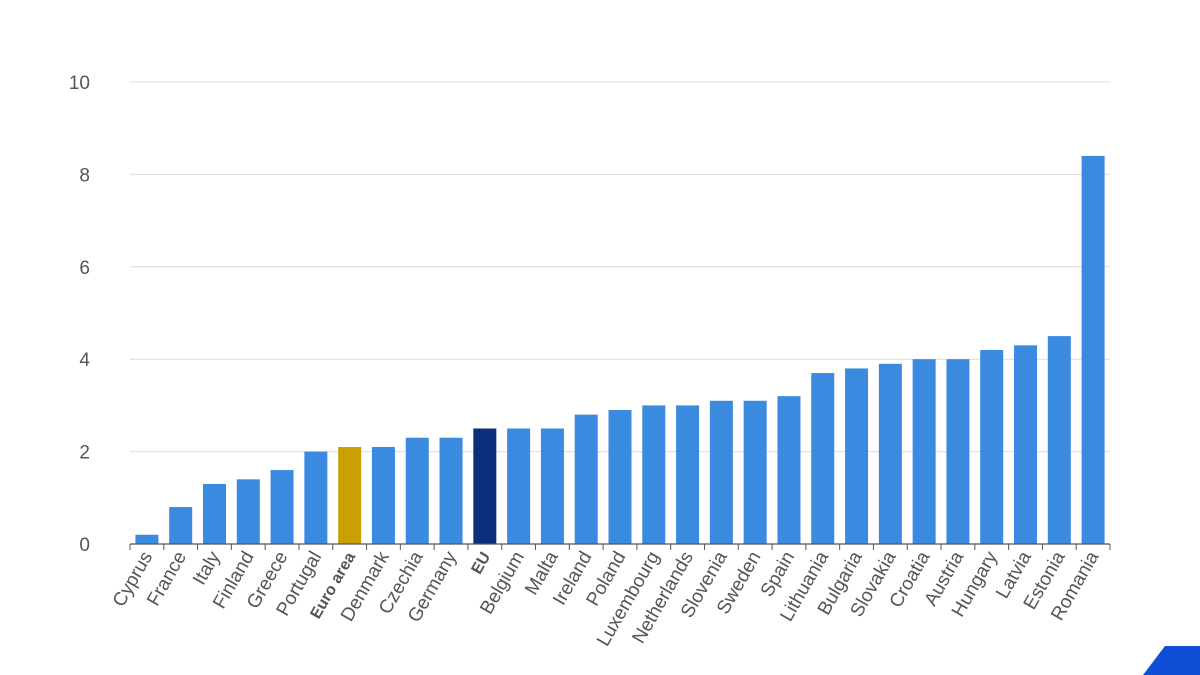  I want to click on bar-czechia, so click(417, 490).